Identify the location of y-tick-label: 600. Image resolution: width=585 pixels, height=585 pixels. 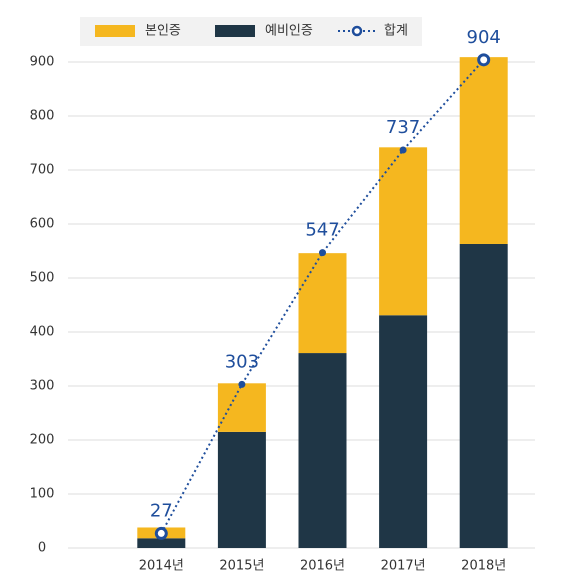
(42, 224).